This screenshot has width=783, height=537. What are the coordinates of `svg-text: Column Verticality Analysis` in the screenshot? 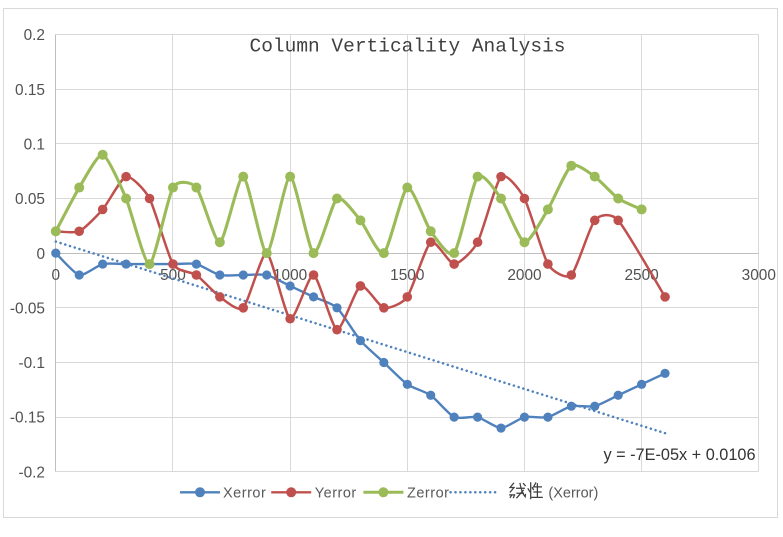 It's located at (408, 47).